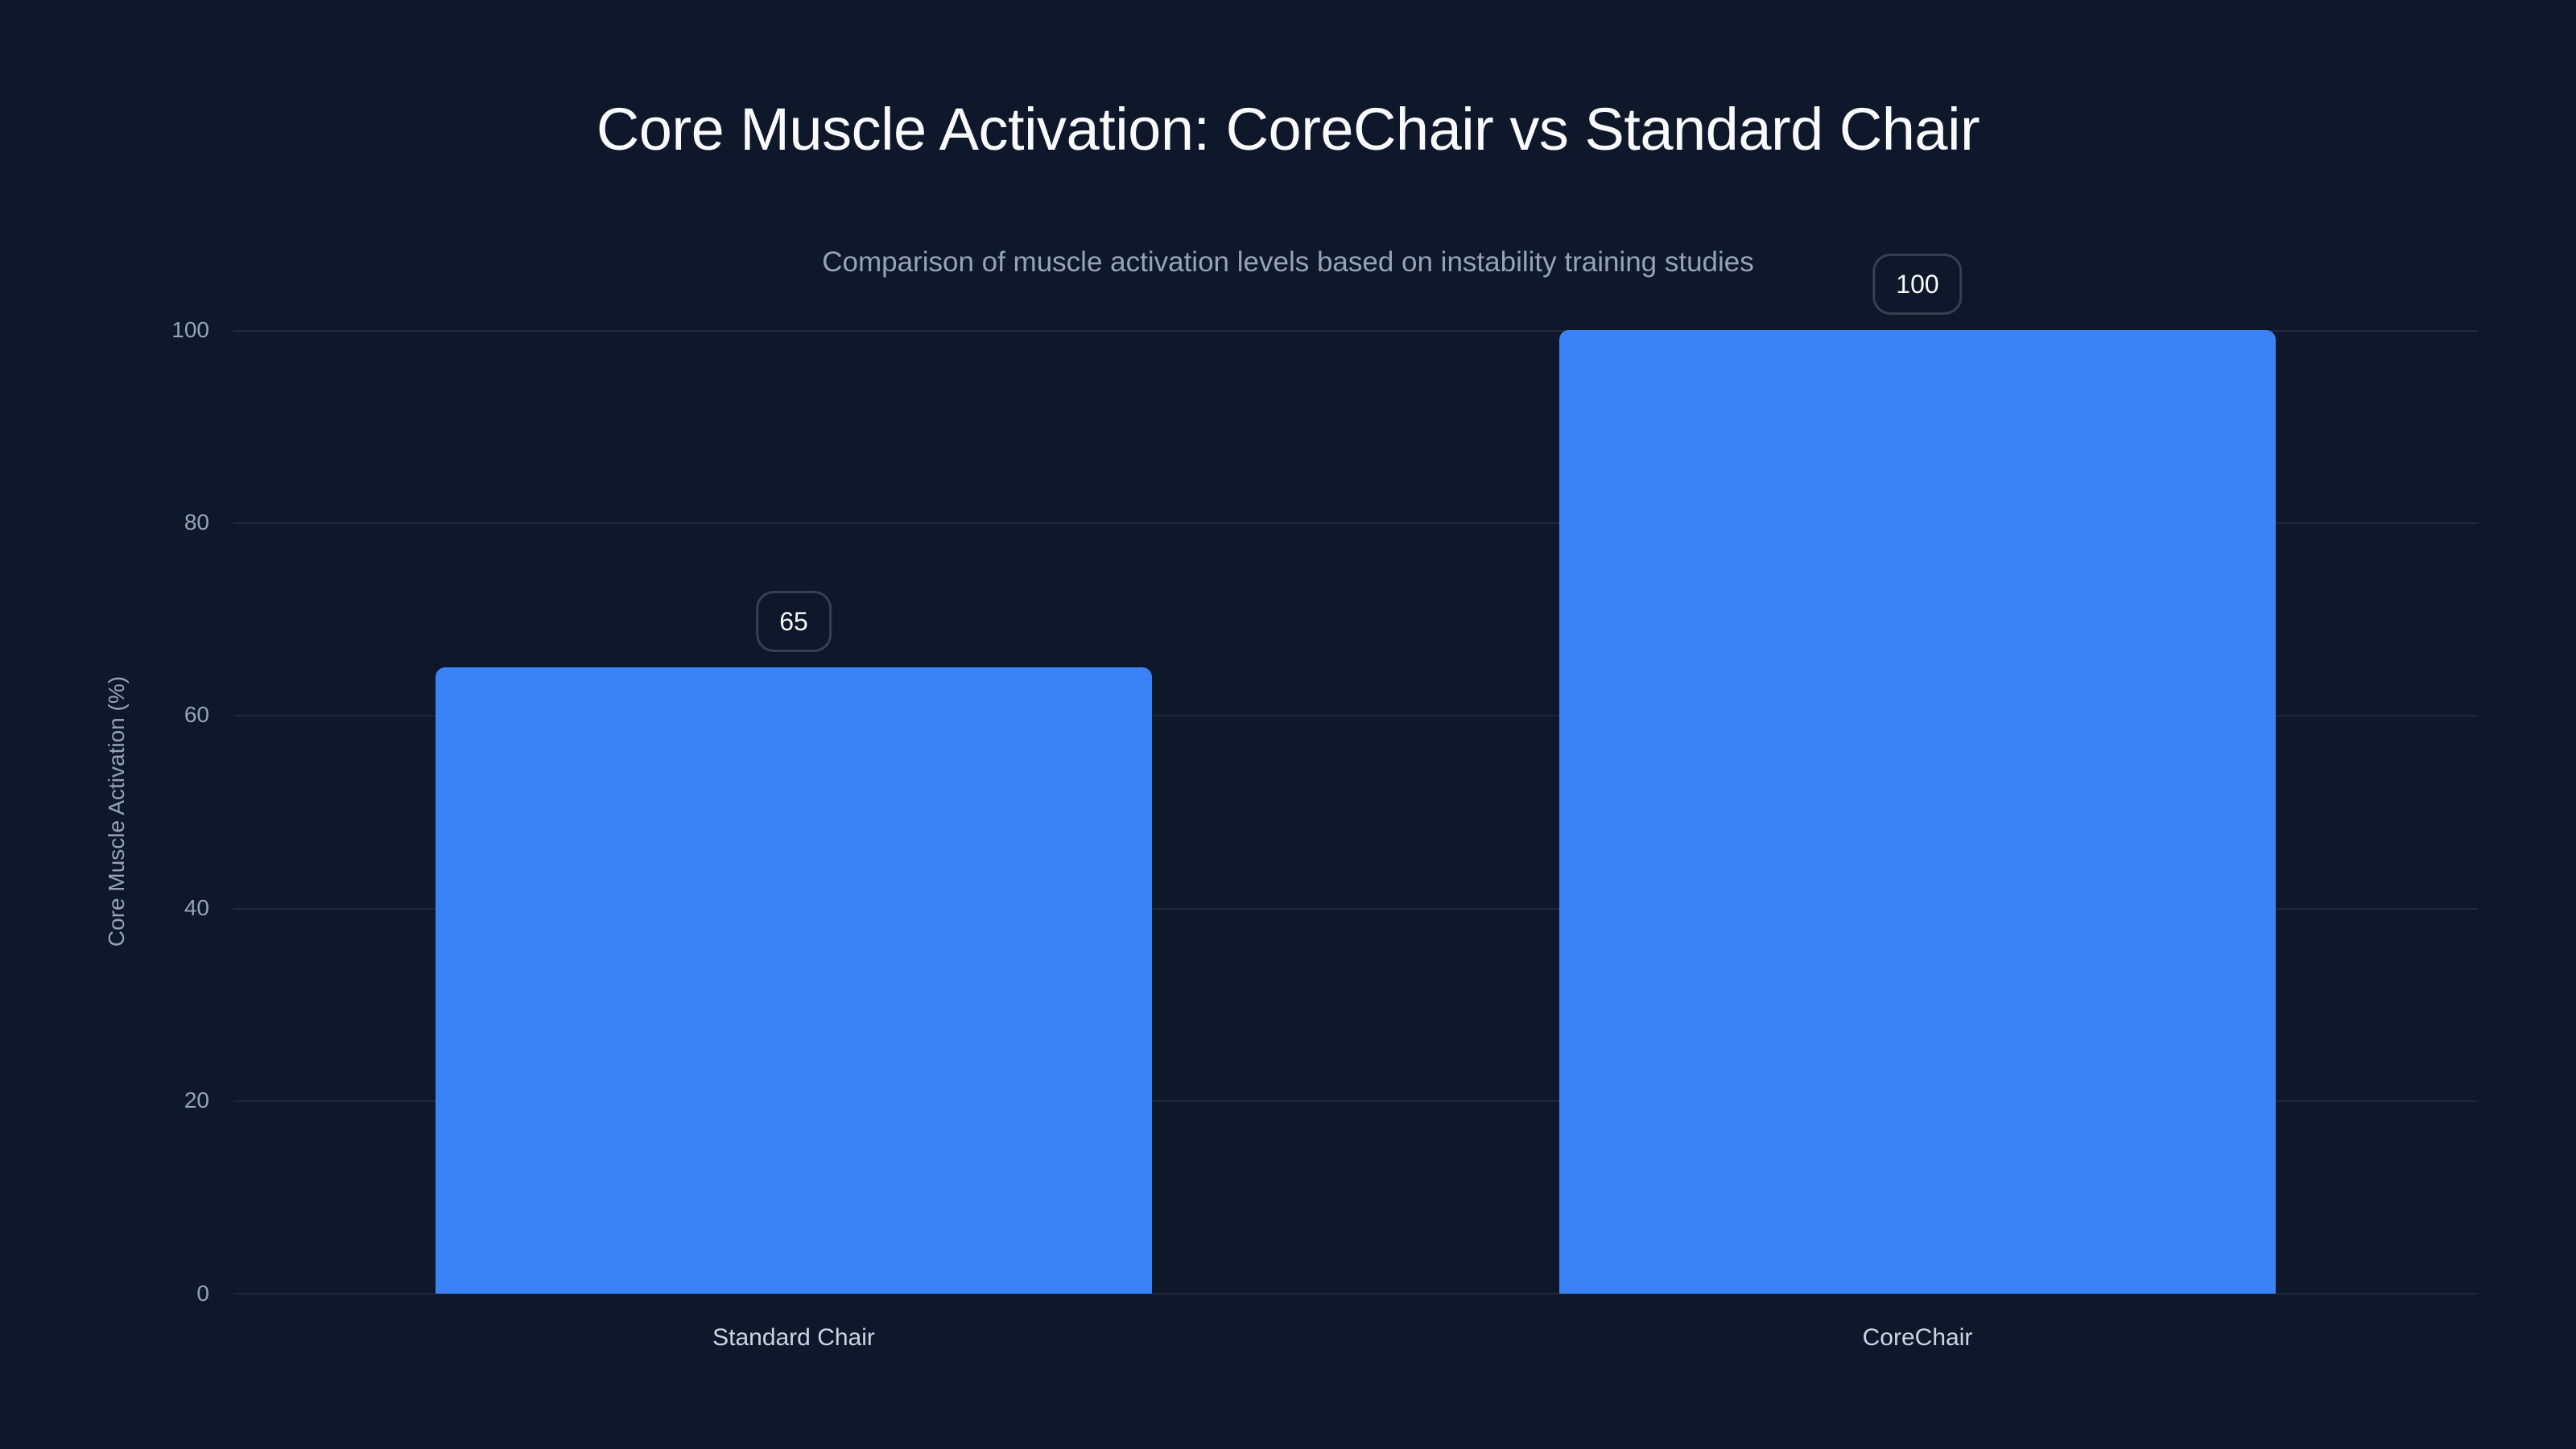  I want to click on y-tick-20: 20, so click(196, 1100).